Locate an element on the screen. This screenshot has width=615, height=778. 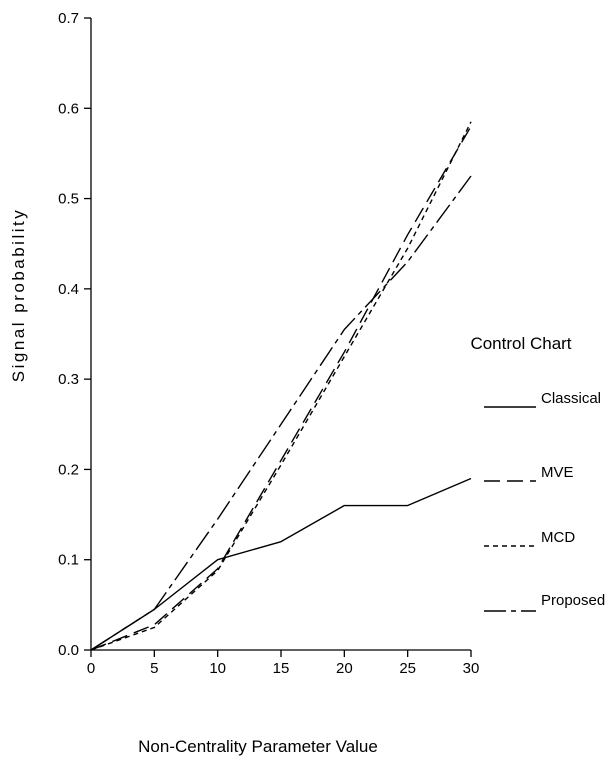
legend: Control Chart Classical MVE MCD Proposed is located at coordinates (537, 473).